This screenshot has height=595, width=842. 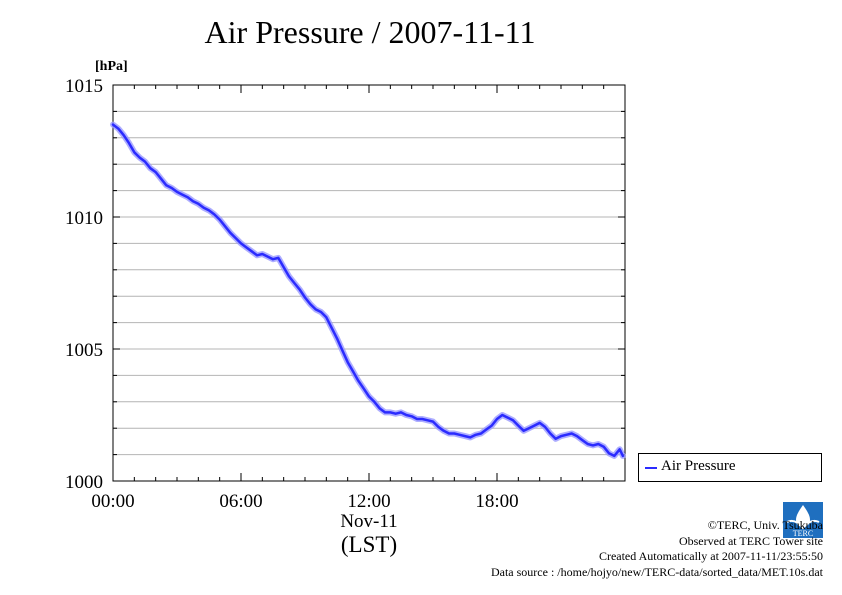 What do you see at coordinates (698, 466) in the screenshot?
I see `legend-label: Air Pressure` at bounding box center [698, 466].